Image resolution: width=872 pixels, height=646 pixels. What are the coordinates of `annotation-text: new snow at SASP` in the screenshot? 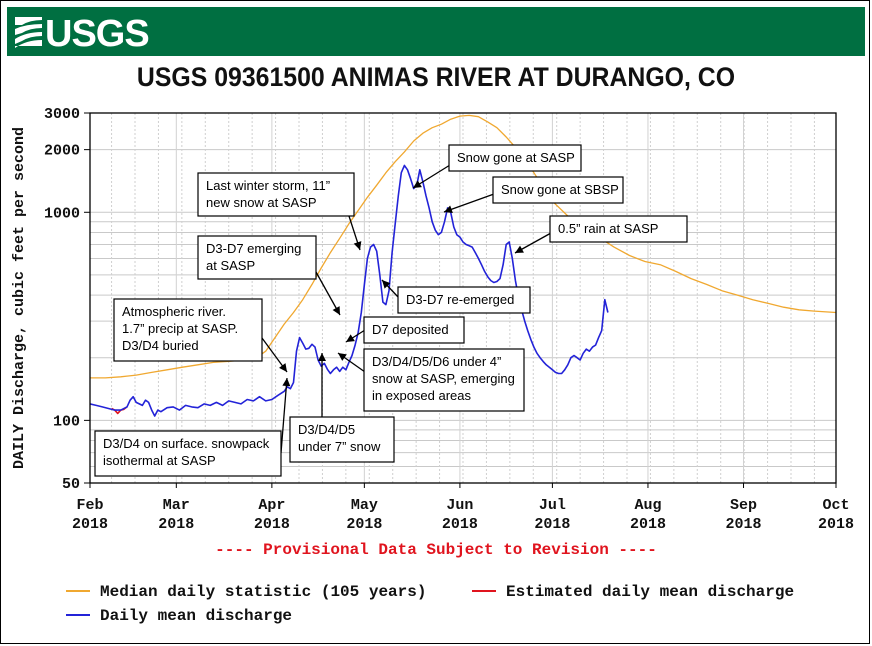 It's located at (261, 202).